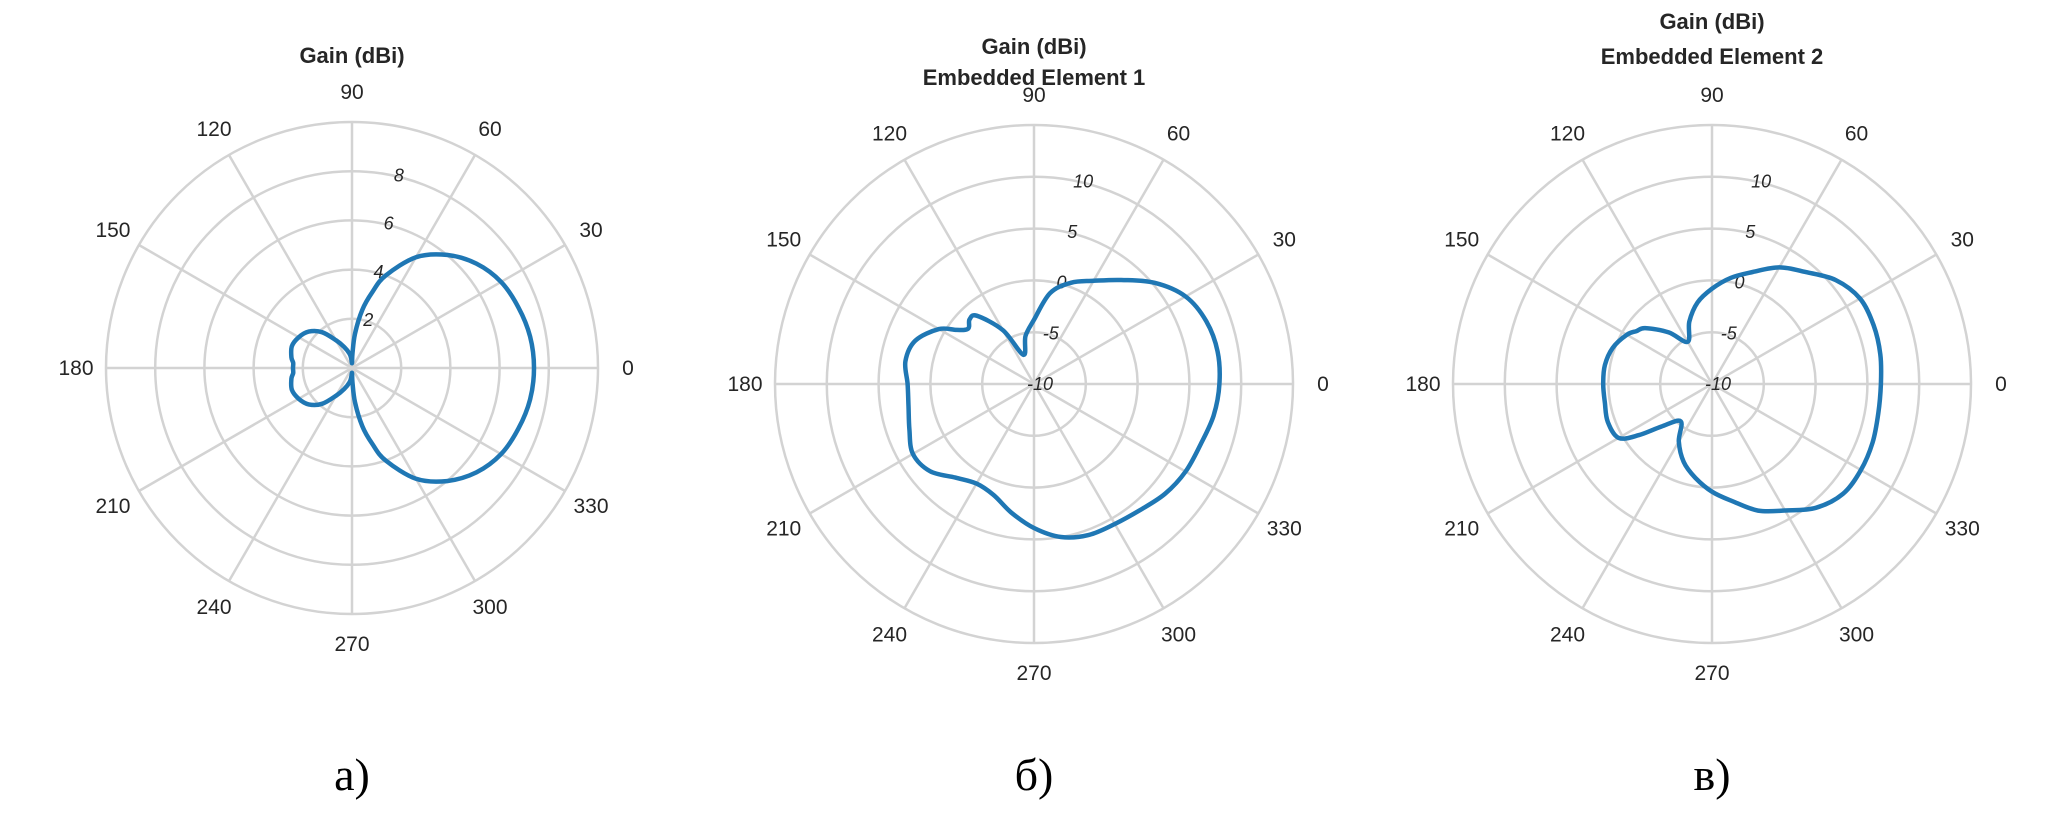 This screenshot has height=815, width=2061. What do you see at coordinates (352, 774) in the screenshot?
I see `plot-caption: а)` at bounding box center [352, 774].